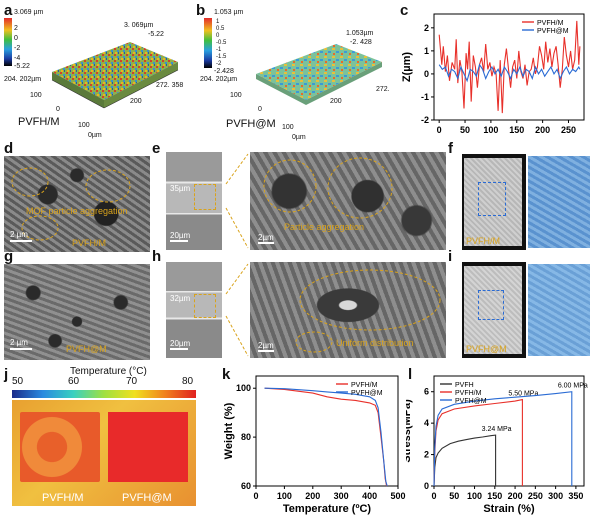  What do you see at coordinates (157, 256) in the screenshot?
I see `panel-letter-h: h` at bounding box center [157, 256].